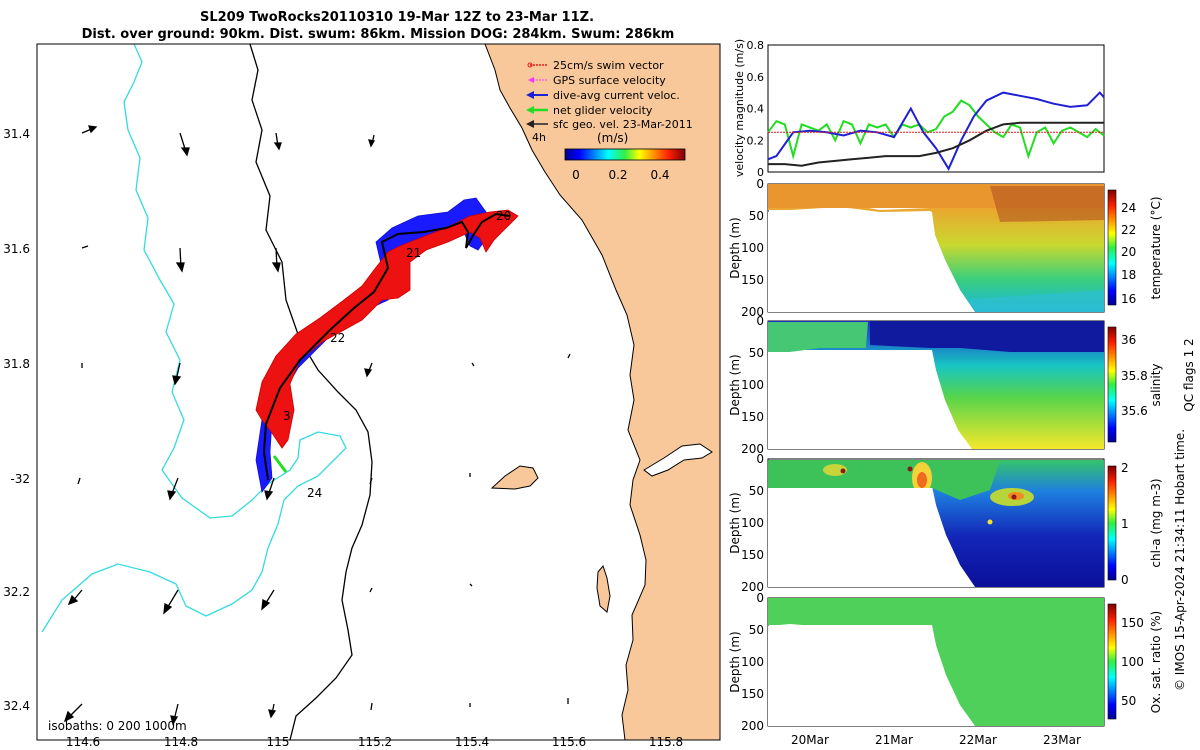 The height and width of the screenshot is (750, 1200). I want to click on temperature-field, so click(936, 256).